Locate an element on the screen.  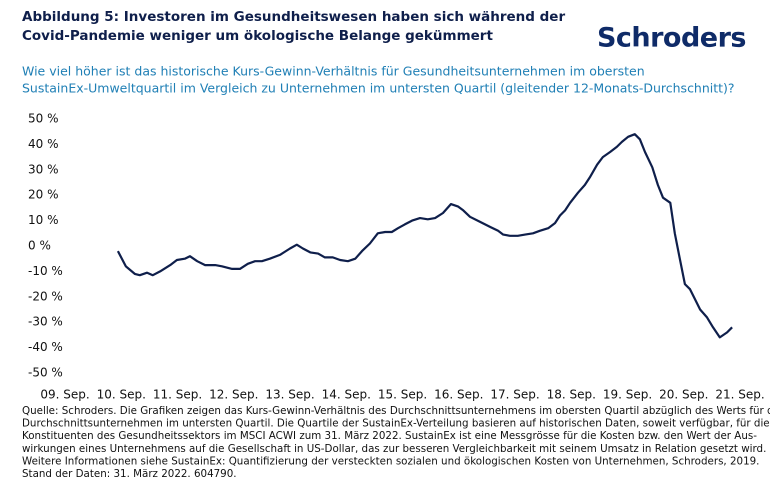
y-tick-label: 0 % is located at coordinates (39, 246).